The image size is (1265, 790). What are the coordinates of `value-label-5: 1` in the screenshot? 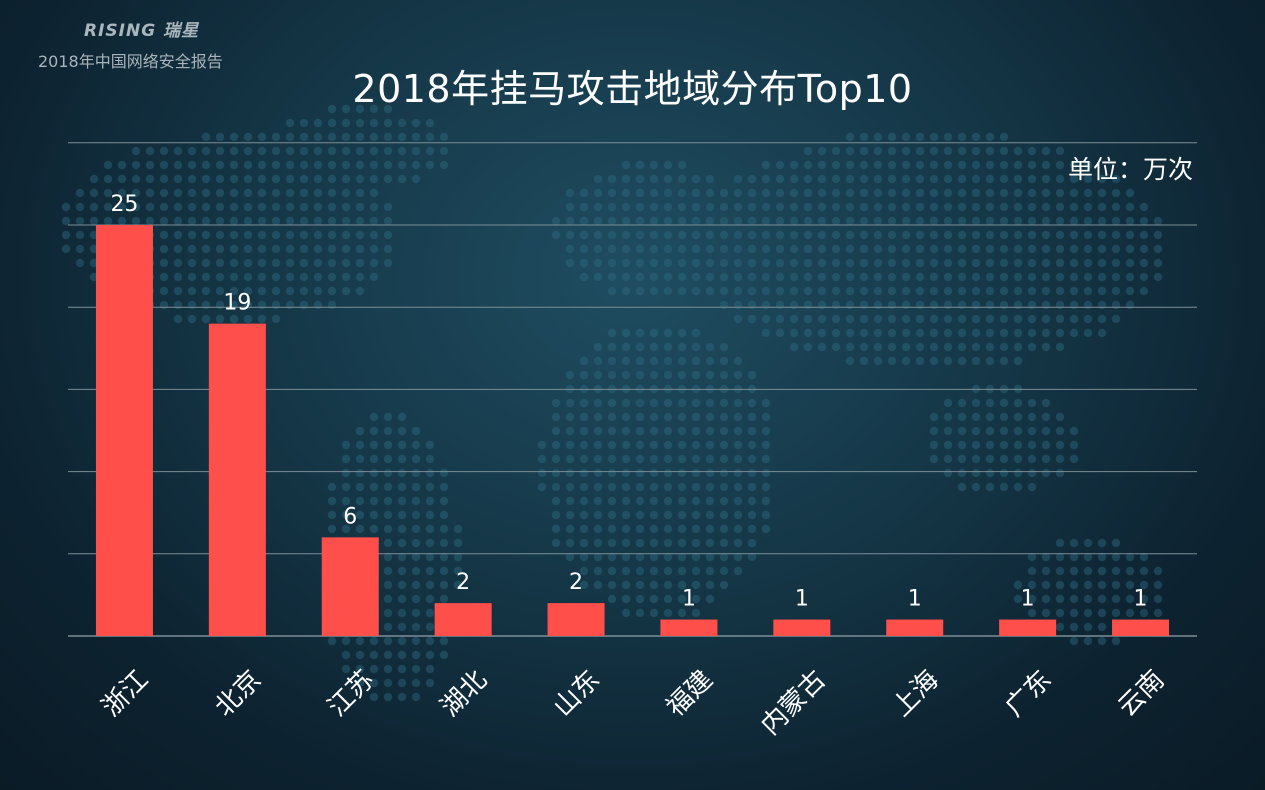 It's located at (689, 599).